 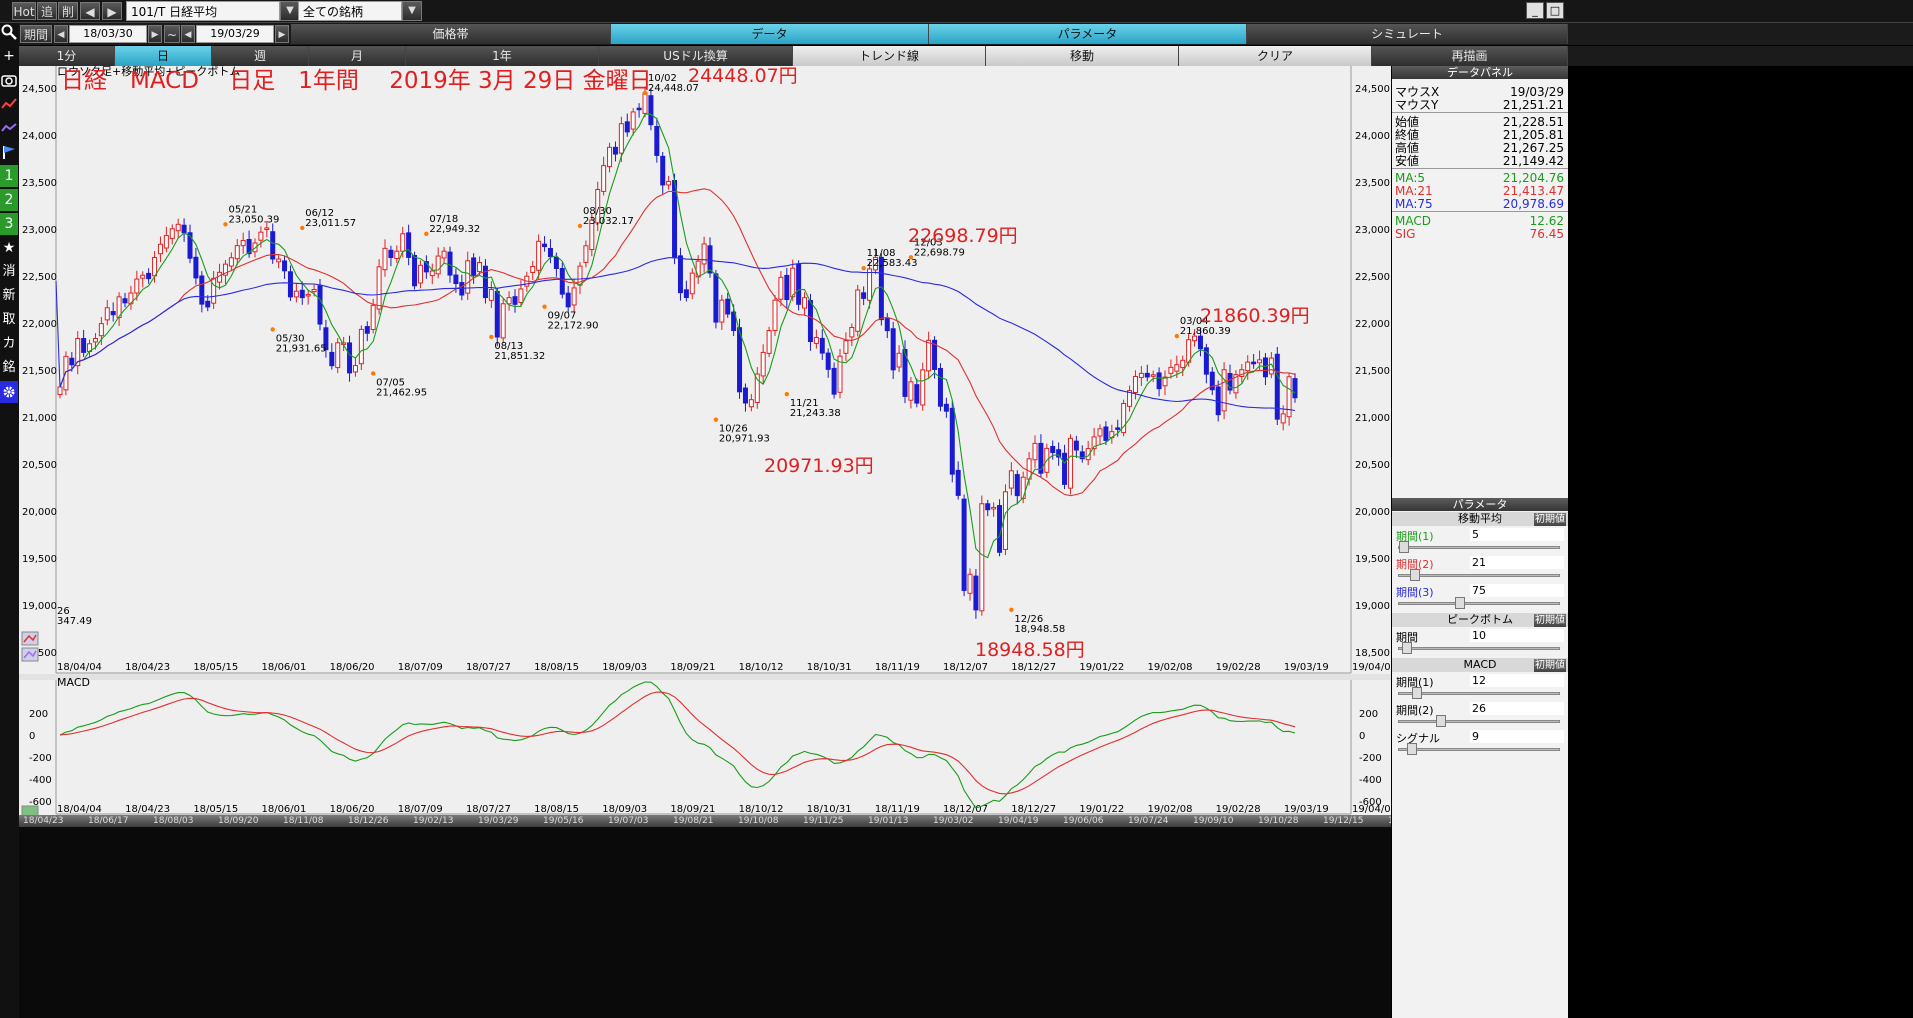 What do you see at coordinates (1306, 809) in the screenshot?
I see `macd-date-tick-label: 19/03/19` at bounding box center [1306, 809].